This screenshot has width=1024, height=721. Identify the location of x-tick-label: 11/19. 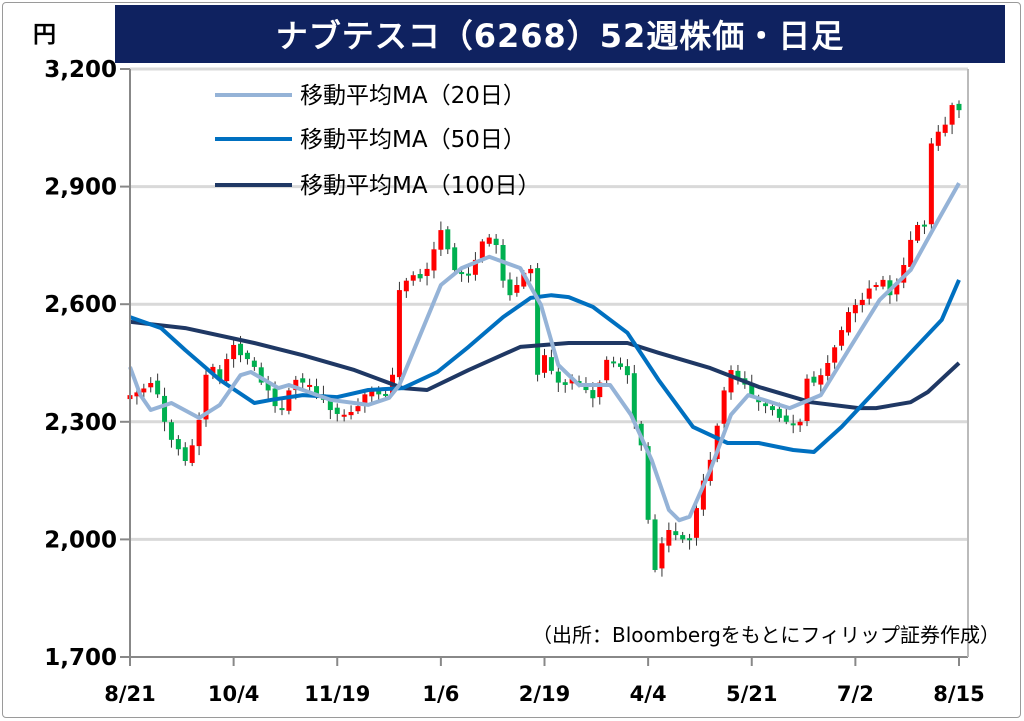
(337, 694).